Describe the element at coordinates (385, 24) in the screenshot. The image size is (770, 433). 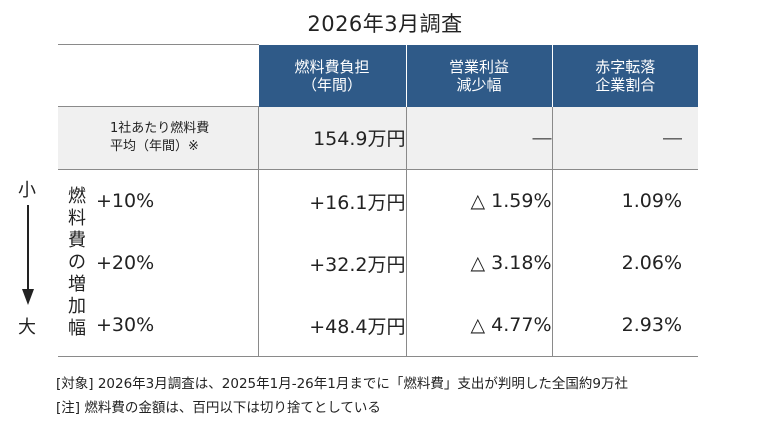
I see `page-title: 2026年3月調査` at that location.